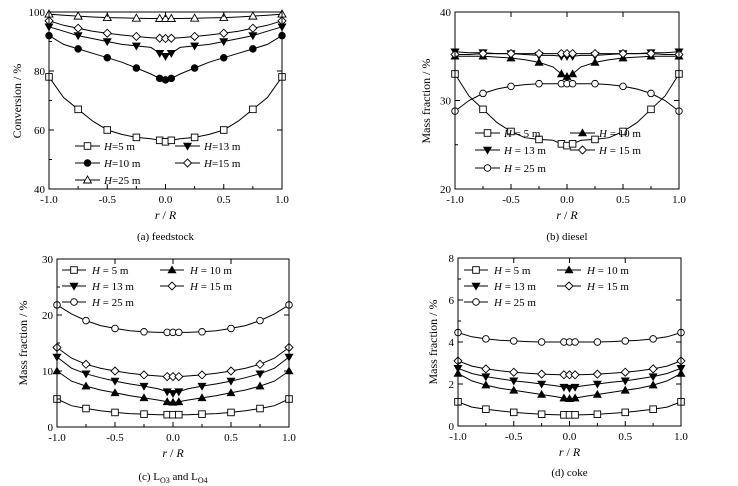  Describe the element at coordinates (452, 385) in the screenshot. I see `y-tick-label: 2` at that location.